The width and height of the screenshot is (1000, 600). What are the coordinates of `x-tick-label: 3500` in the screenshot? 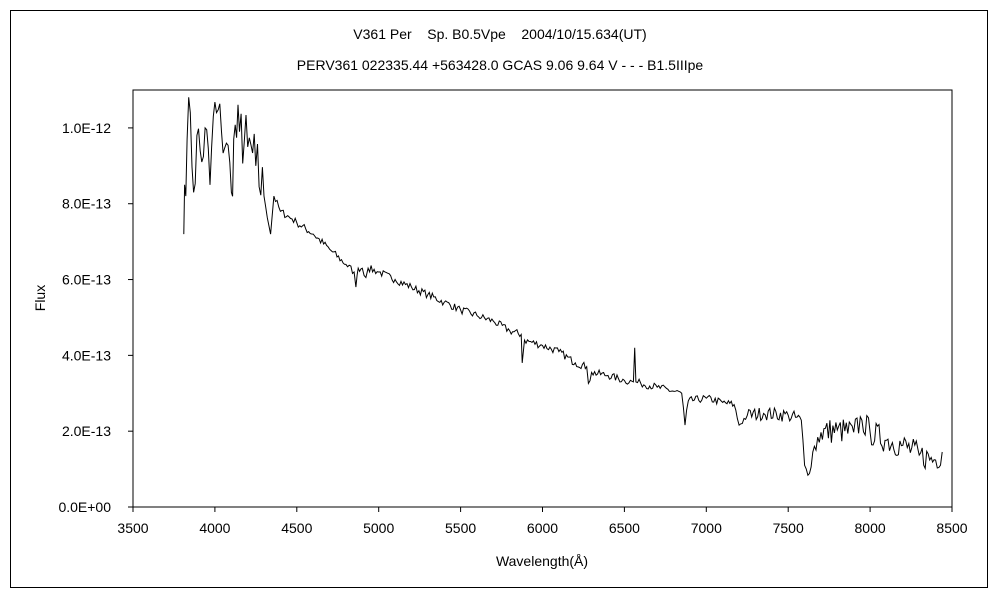 It's located at (132, 528).